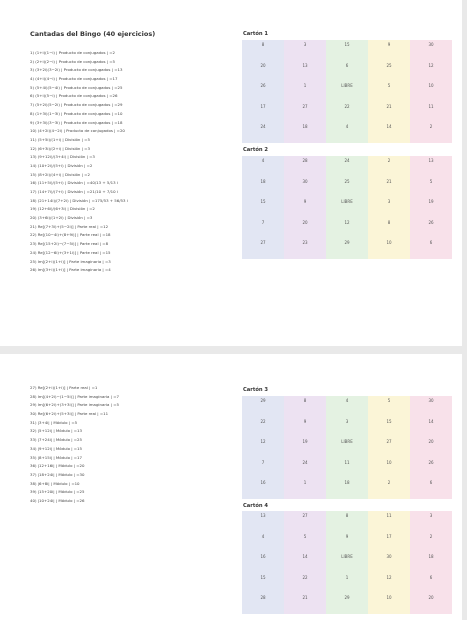 Image resolution: width=467 pixels, height=620 pixels. Describe the element at coordinates (62, 157) in the screenshot. I see `exercise-item: 13) (9+12i)/(3+4i) | División | =3` at that location.